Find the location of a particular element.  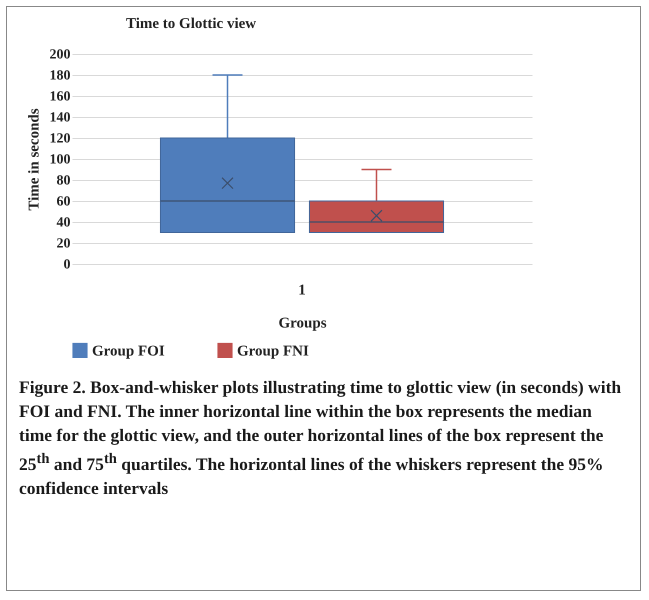

y-tick-label: 140 is located at coordinates (60, 118).